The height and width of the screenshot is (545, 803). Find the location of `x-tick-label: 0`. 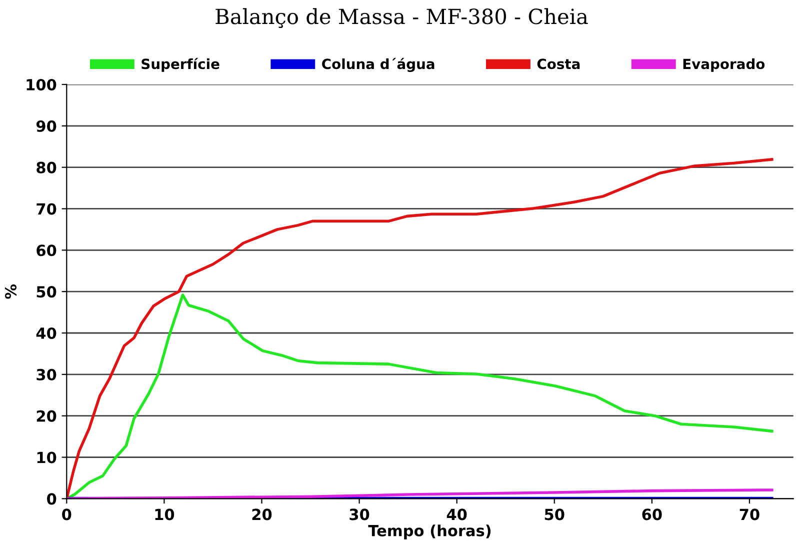

x-tick-label: 0 is located at coordinates (67, 514).